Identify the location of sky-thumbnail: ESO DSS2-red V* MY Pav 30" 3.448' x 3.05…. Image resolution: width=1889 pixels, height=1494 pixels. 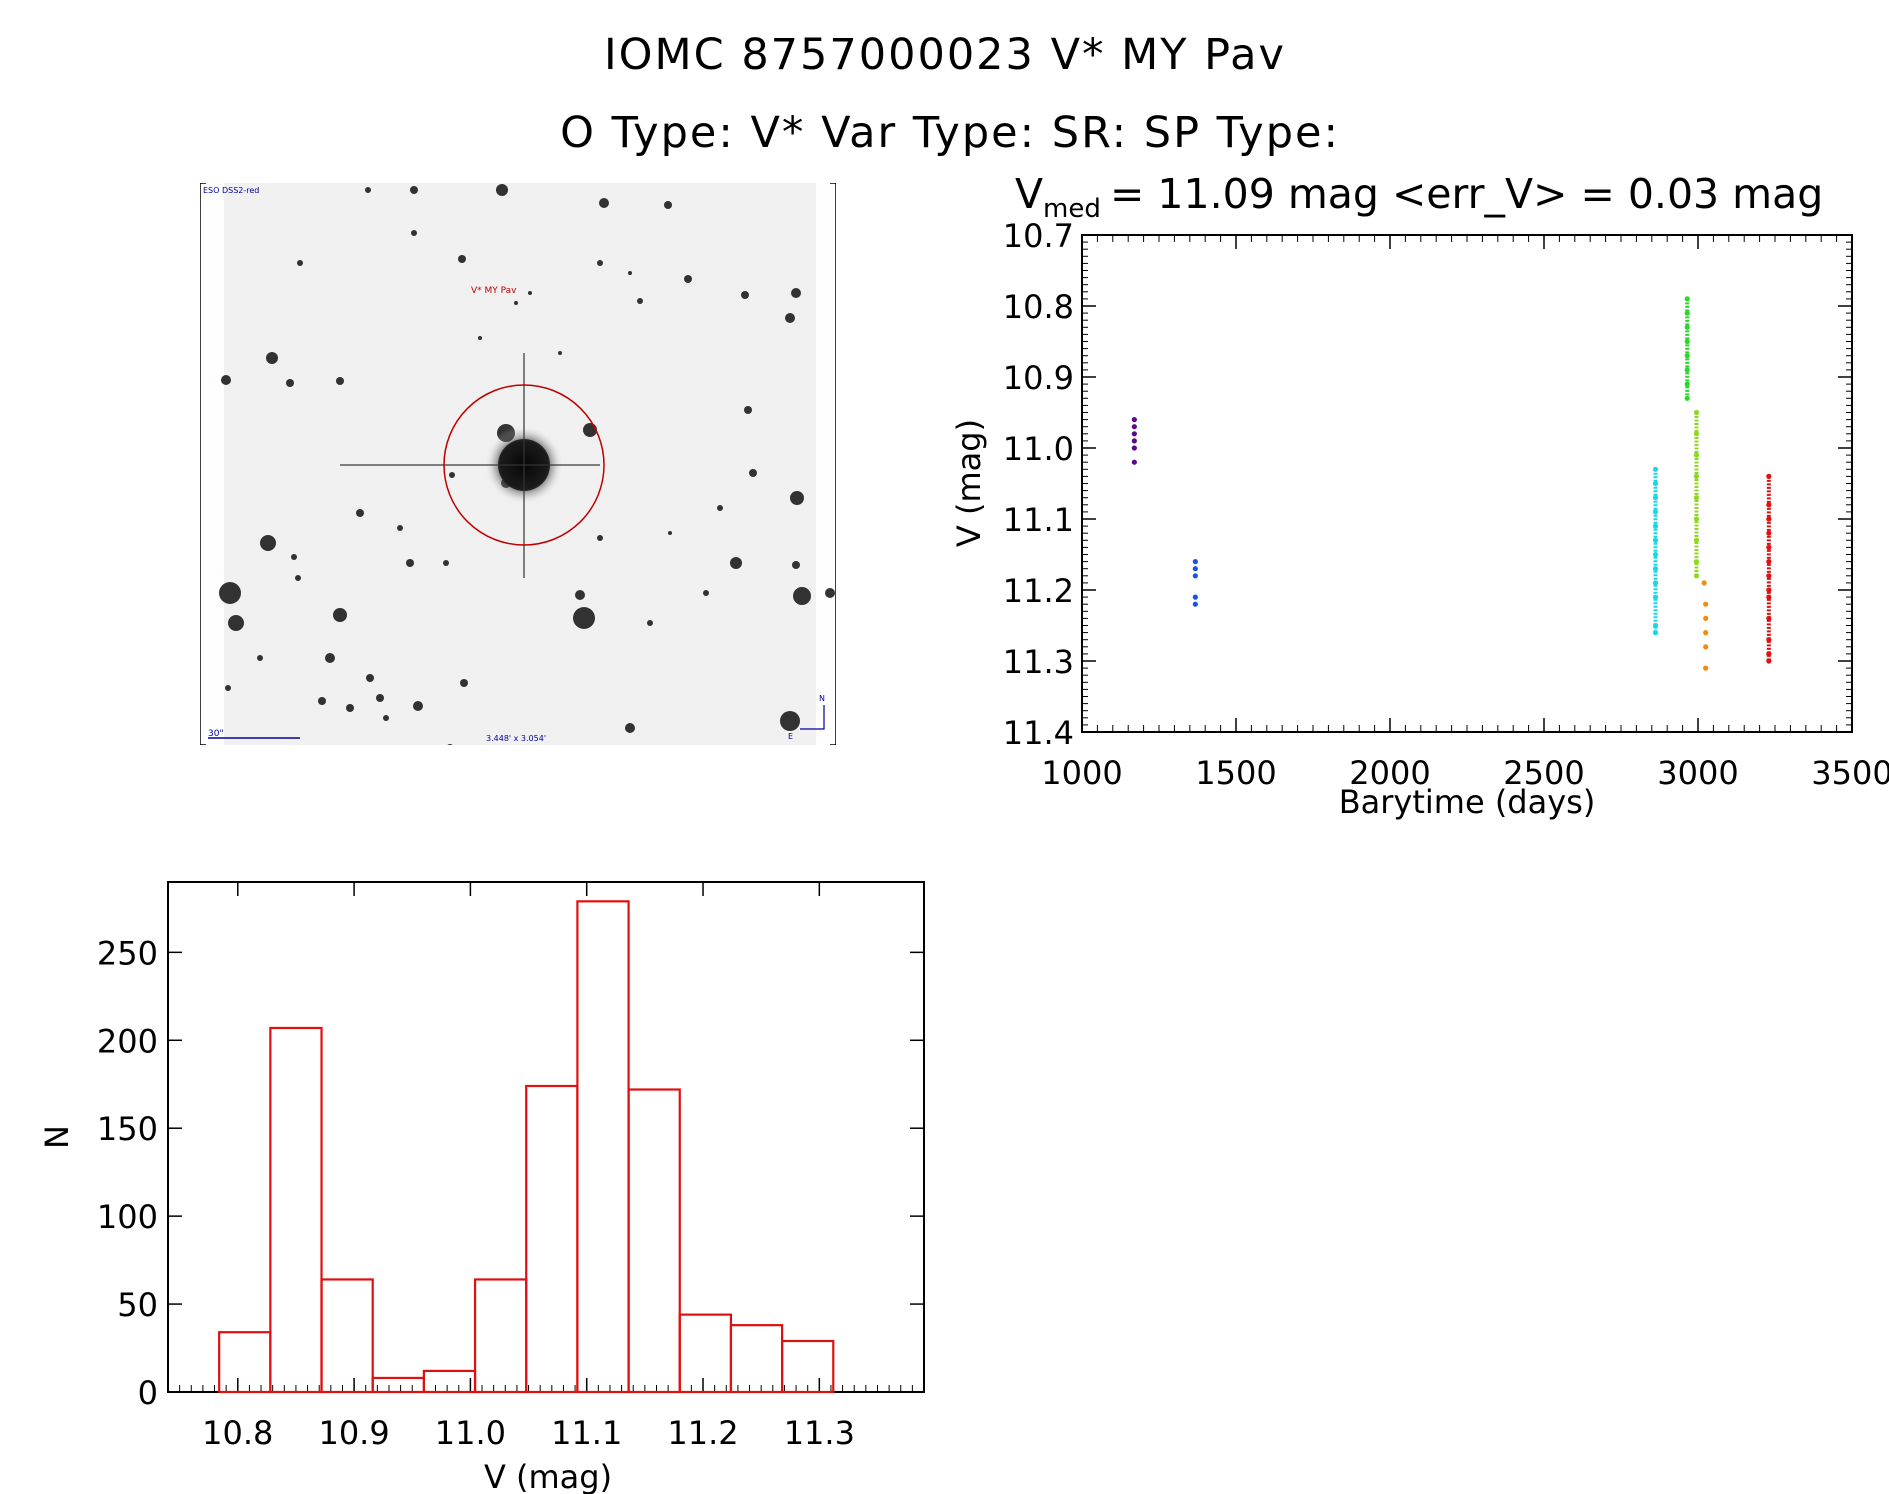
(518, 464).